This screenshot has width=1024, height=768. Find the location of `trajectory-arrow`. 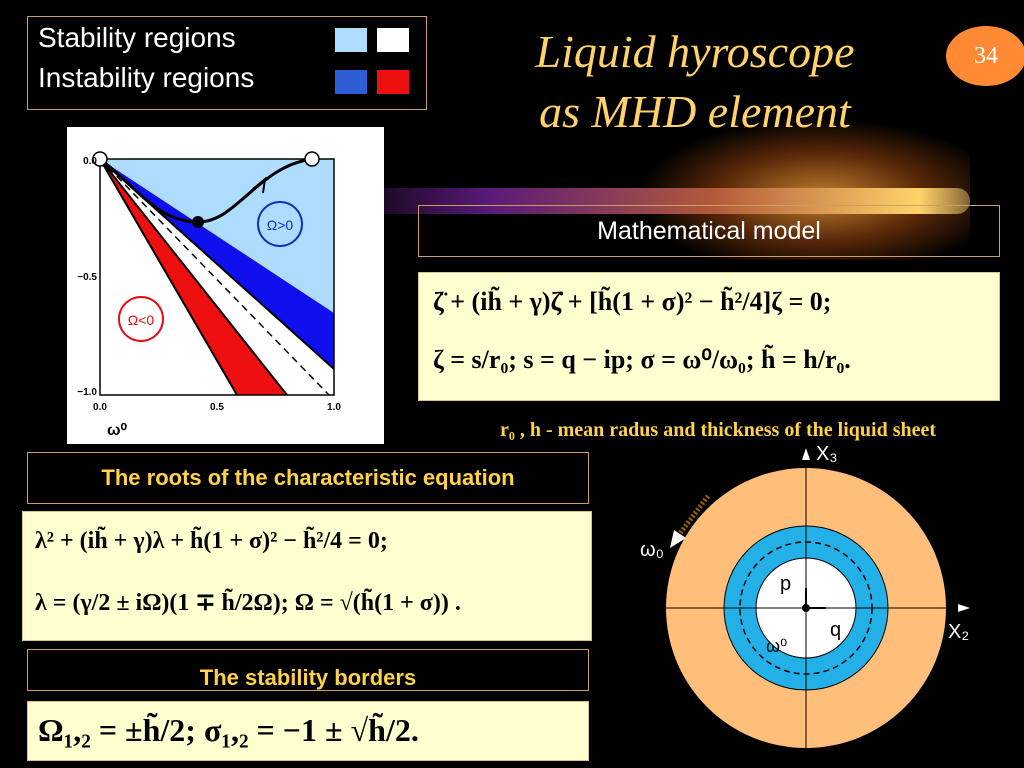

trajectory-arrow is located at coordinates (259, 185).